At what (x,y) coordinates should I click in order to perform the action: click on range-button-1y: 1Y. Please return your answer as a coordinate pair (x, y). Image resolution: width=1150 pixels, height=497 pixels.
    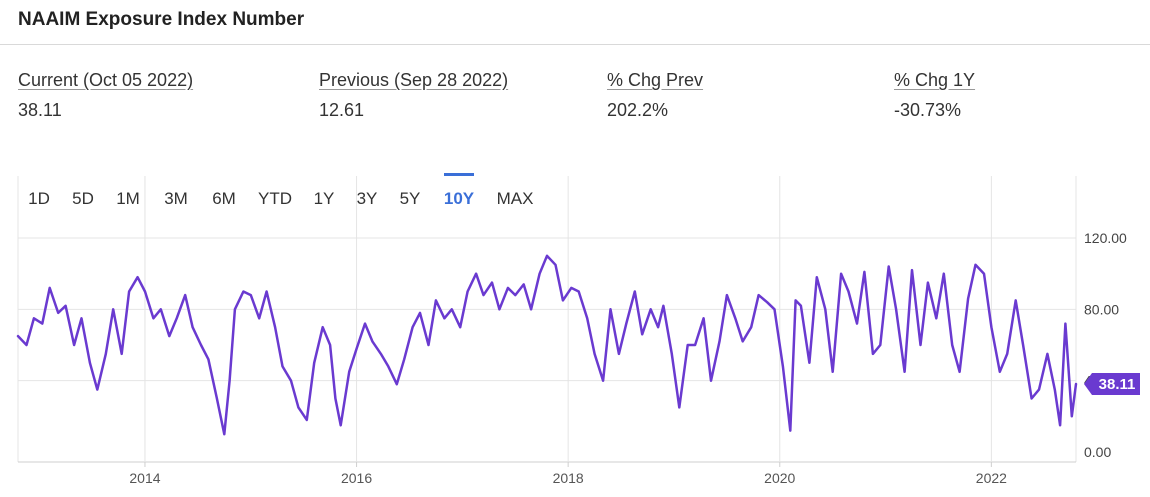
    Looking at the image, I should click on (324, 198).